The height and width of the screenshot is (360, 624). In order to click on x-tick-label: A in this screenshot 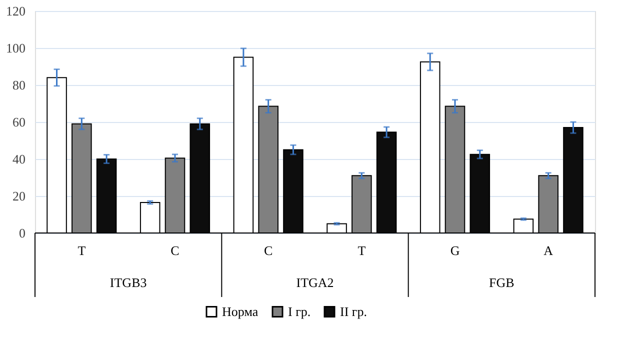, I will do `click(549, 250)`.